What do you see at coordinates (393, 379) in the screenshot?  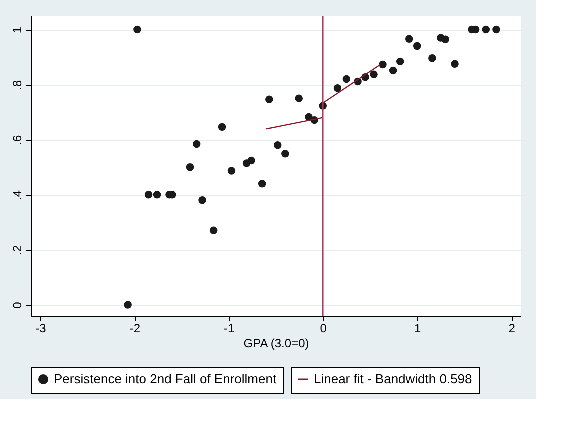 I see `legend-label: Linear fit - Bandwidth 0.598` at bounding box center [393, 379].